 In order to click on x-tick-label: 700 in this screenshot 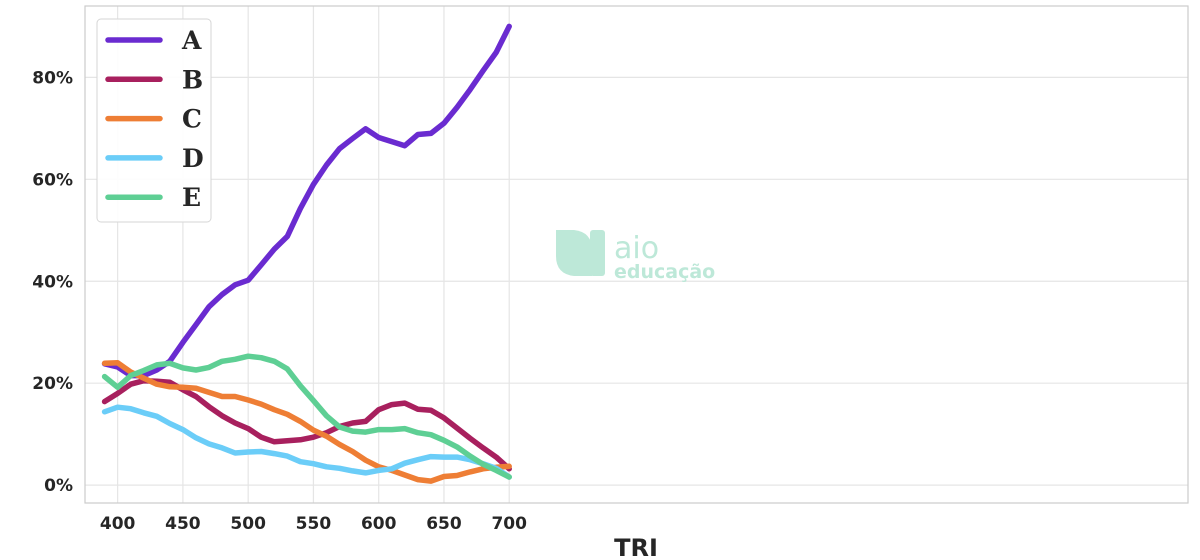, I will do `click(509, 524)`.